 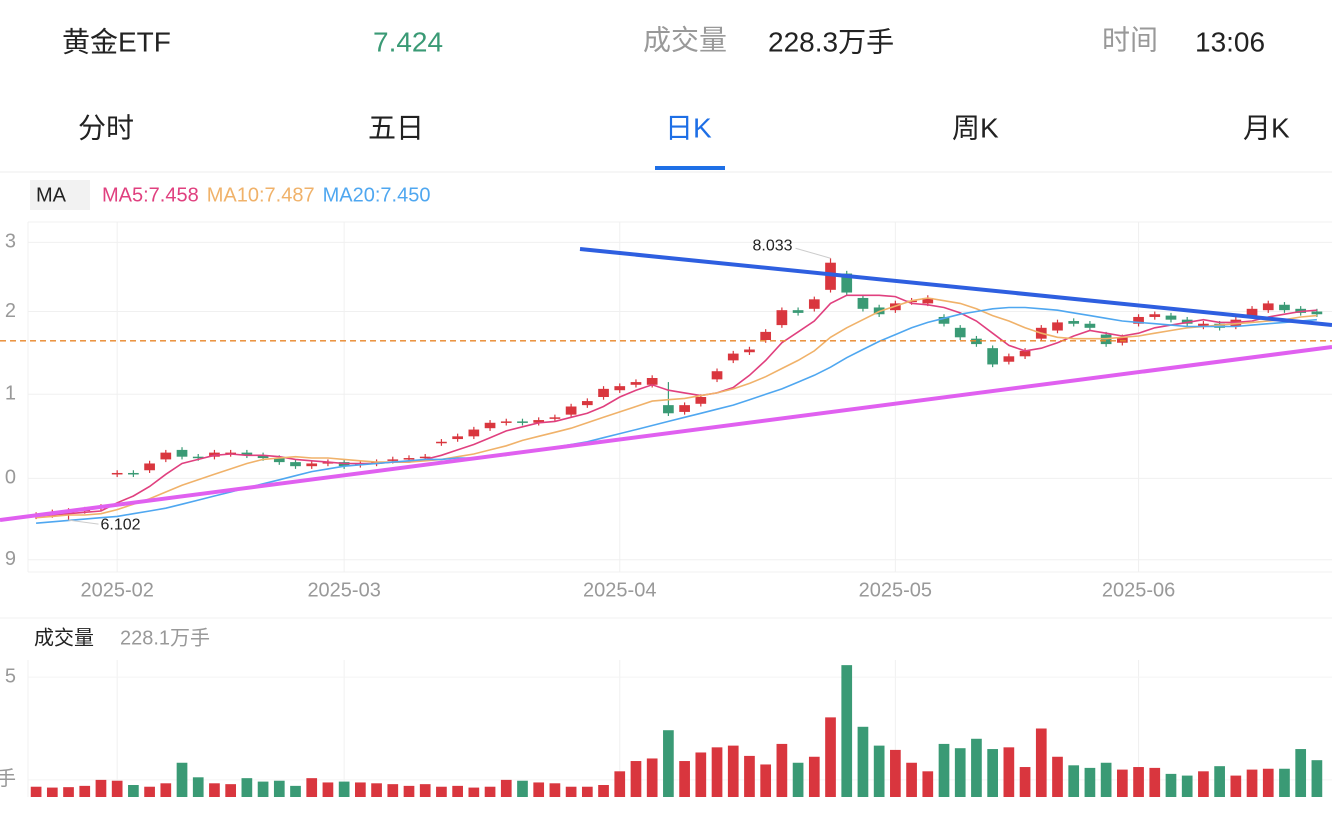 I want to click on legend-box, so click(x=60, y=195).